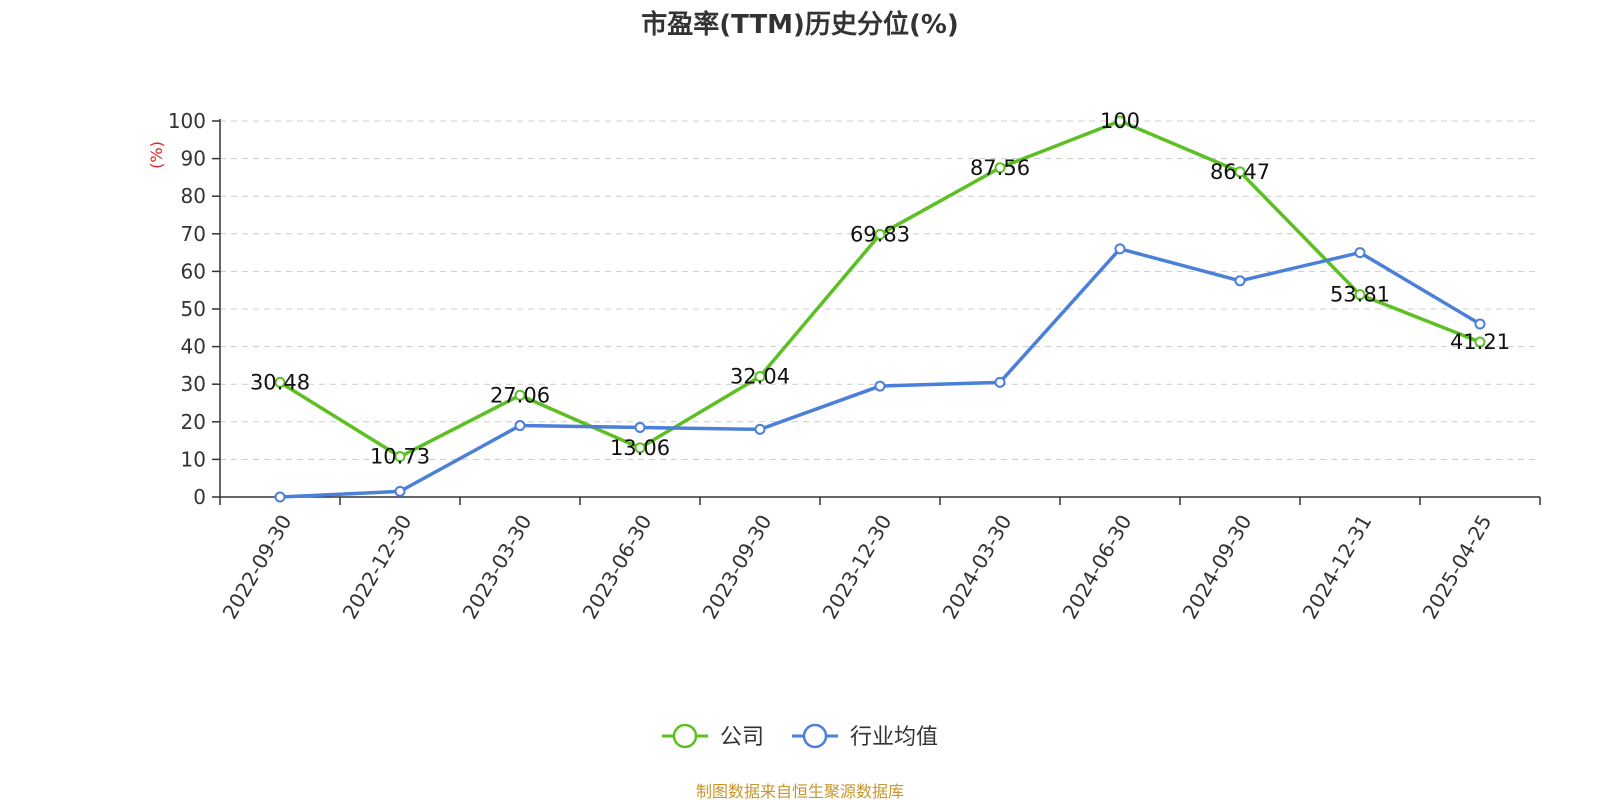 The width and height of the screenshot is (1600, 800). I want to click on y-tick-labels: 0 10 20 30 40 50 60 70 80 90 100, so click(187, 309).